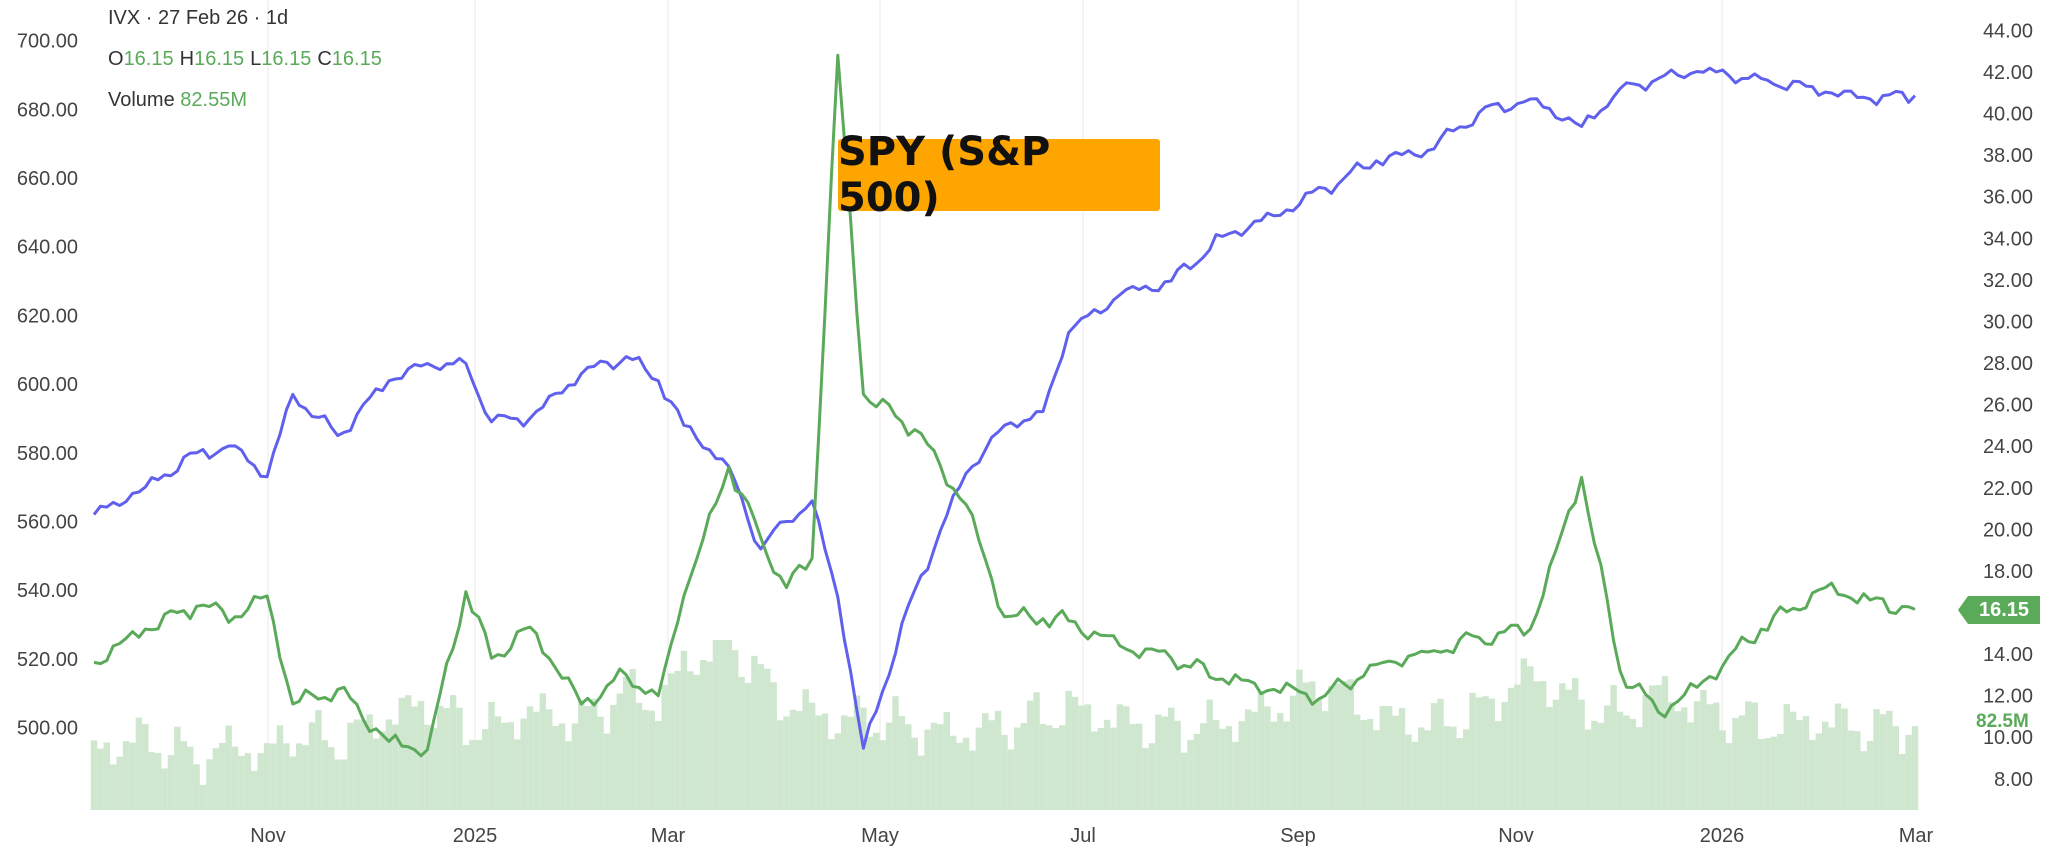 This screenshot has width=2048, height=857. What do you see at coordinates (47, 248) in the screenshot?
I see `left-axis-tick: 640.00` at bounding box center [47, 248].